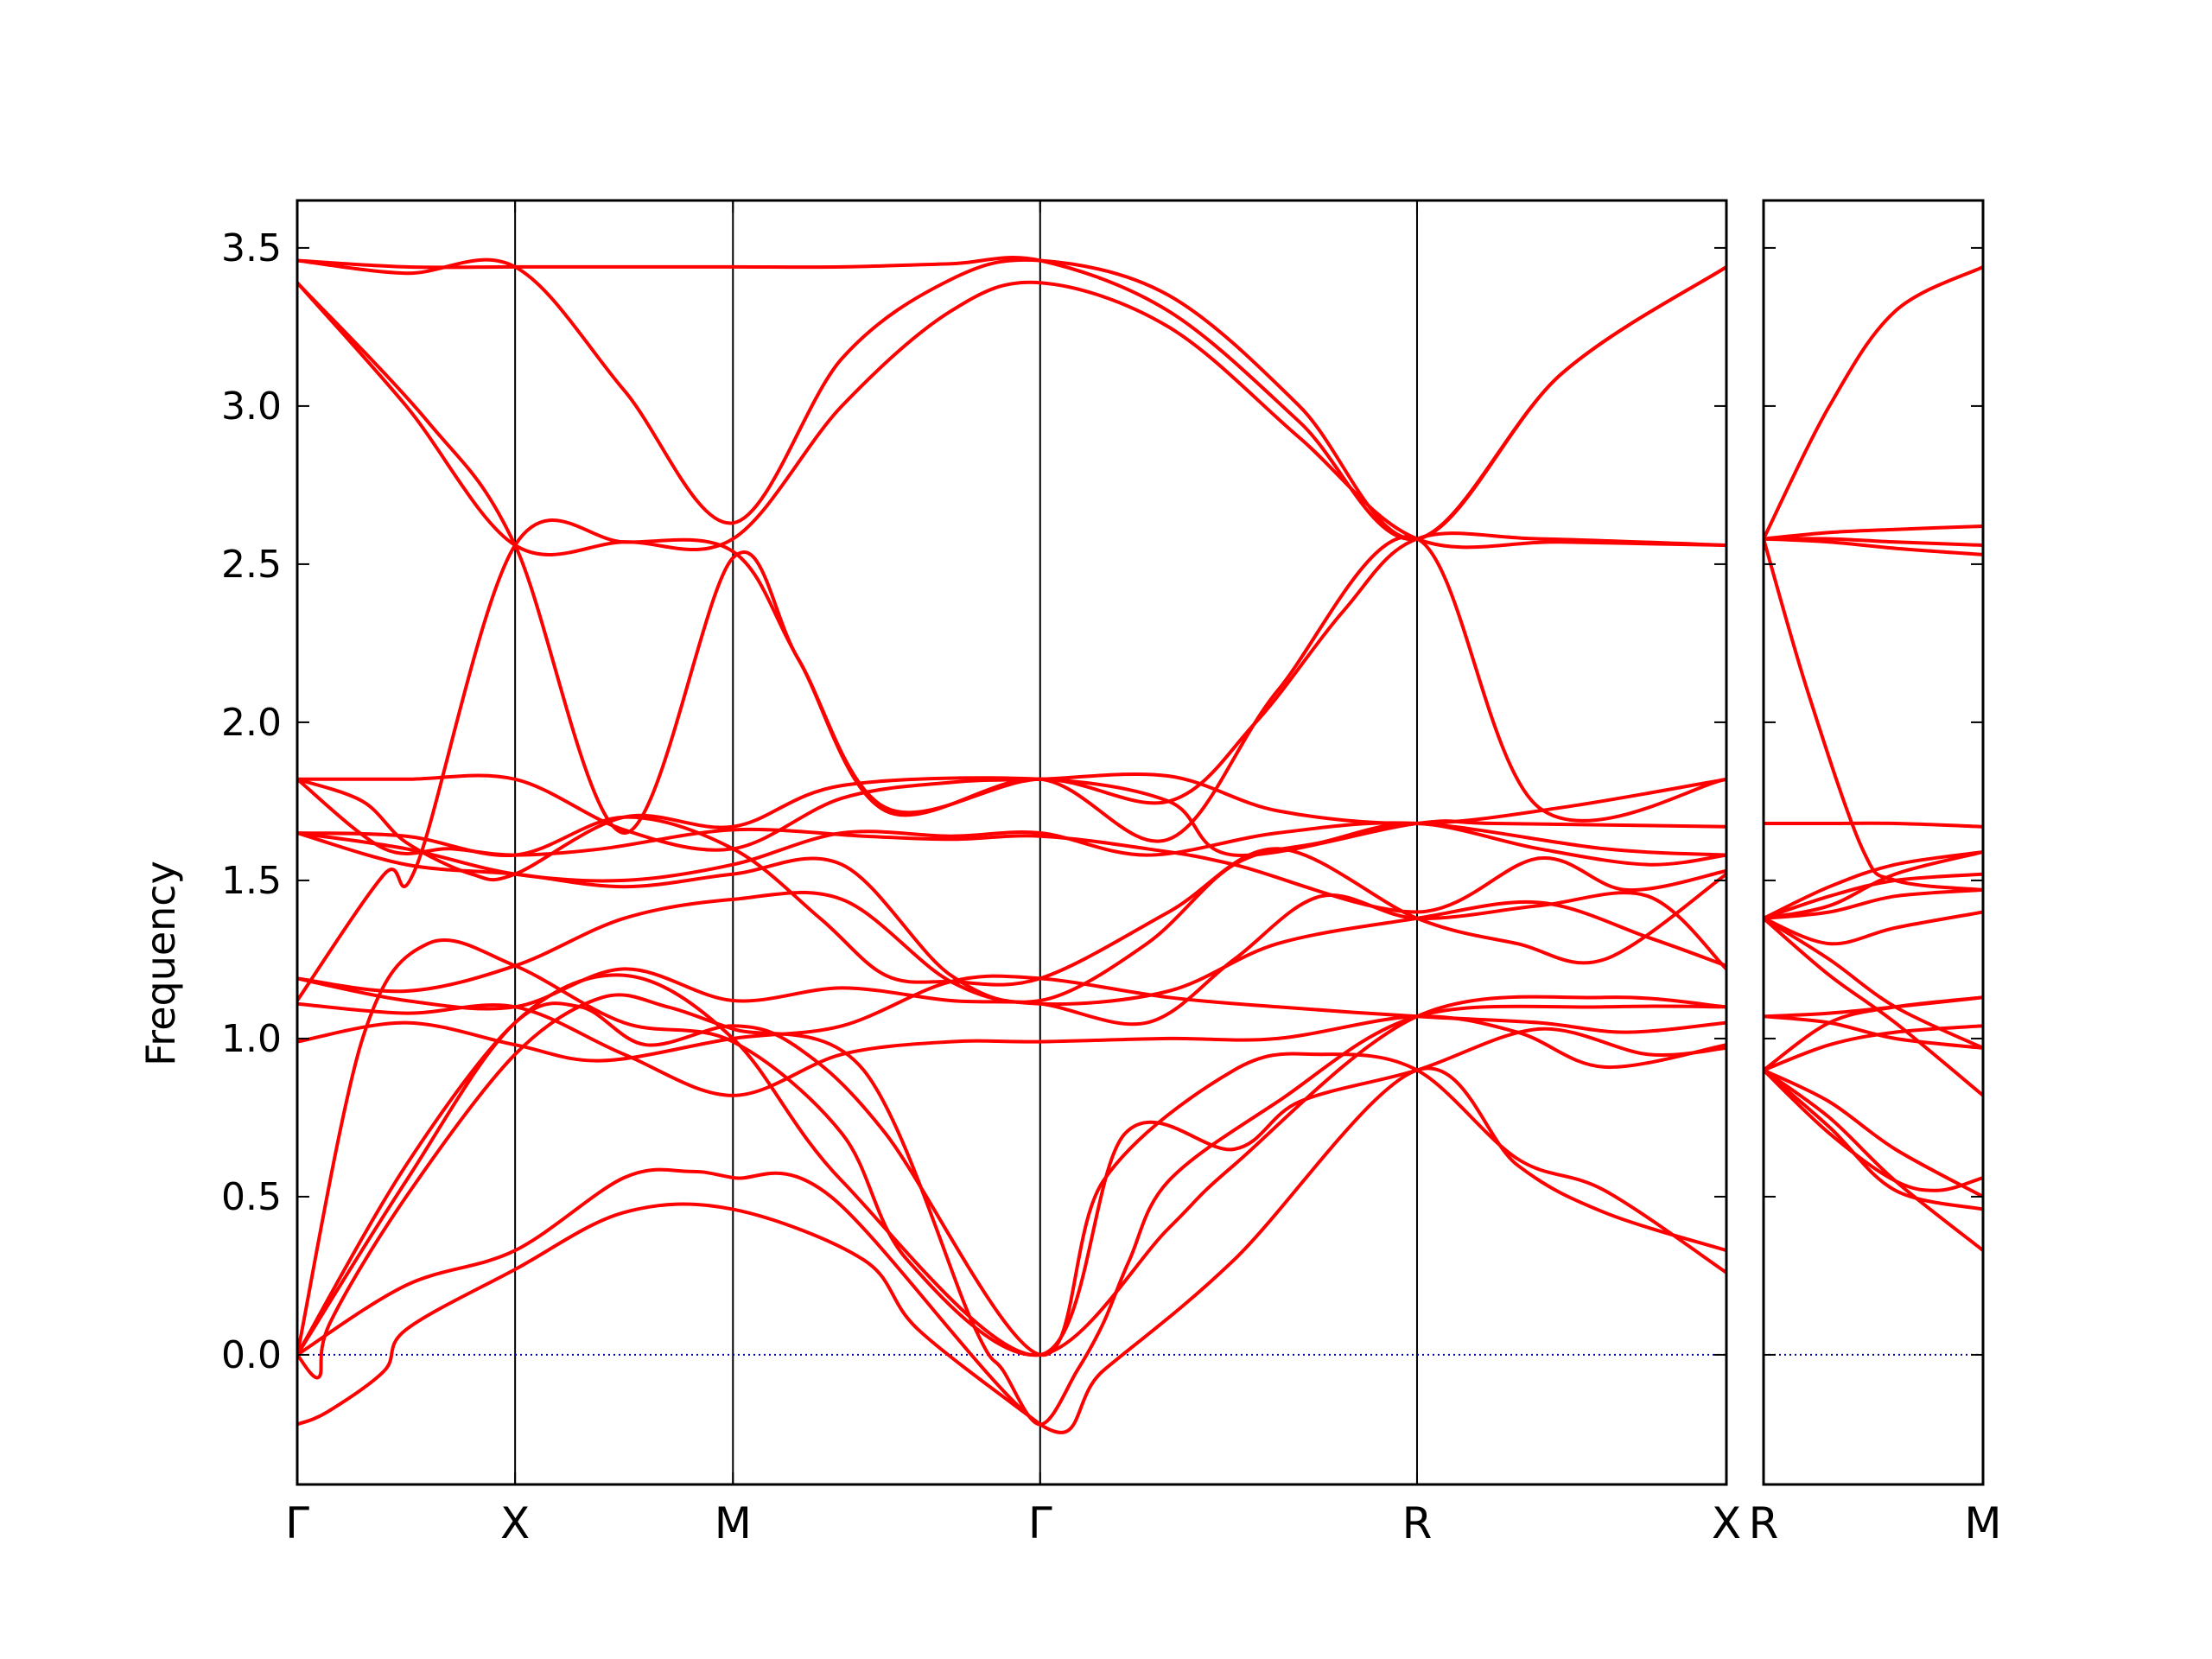  I want to click on y-axis-label: Frequency, so click(160, 963).